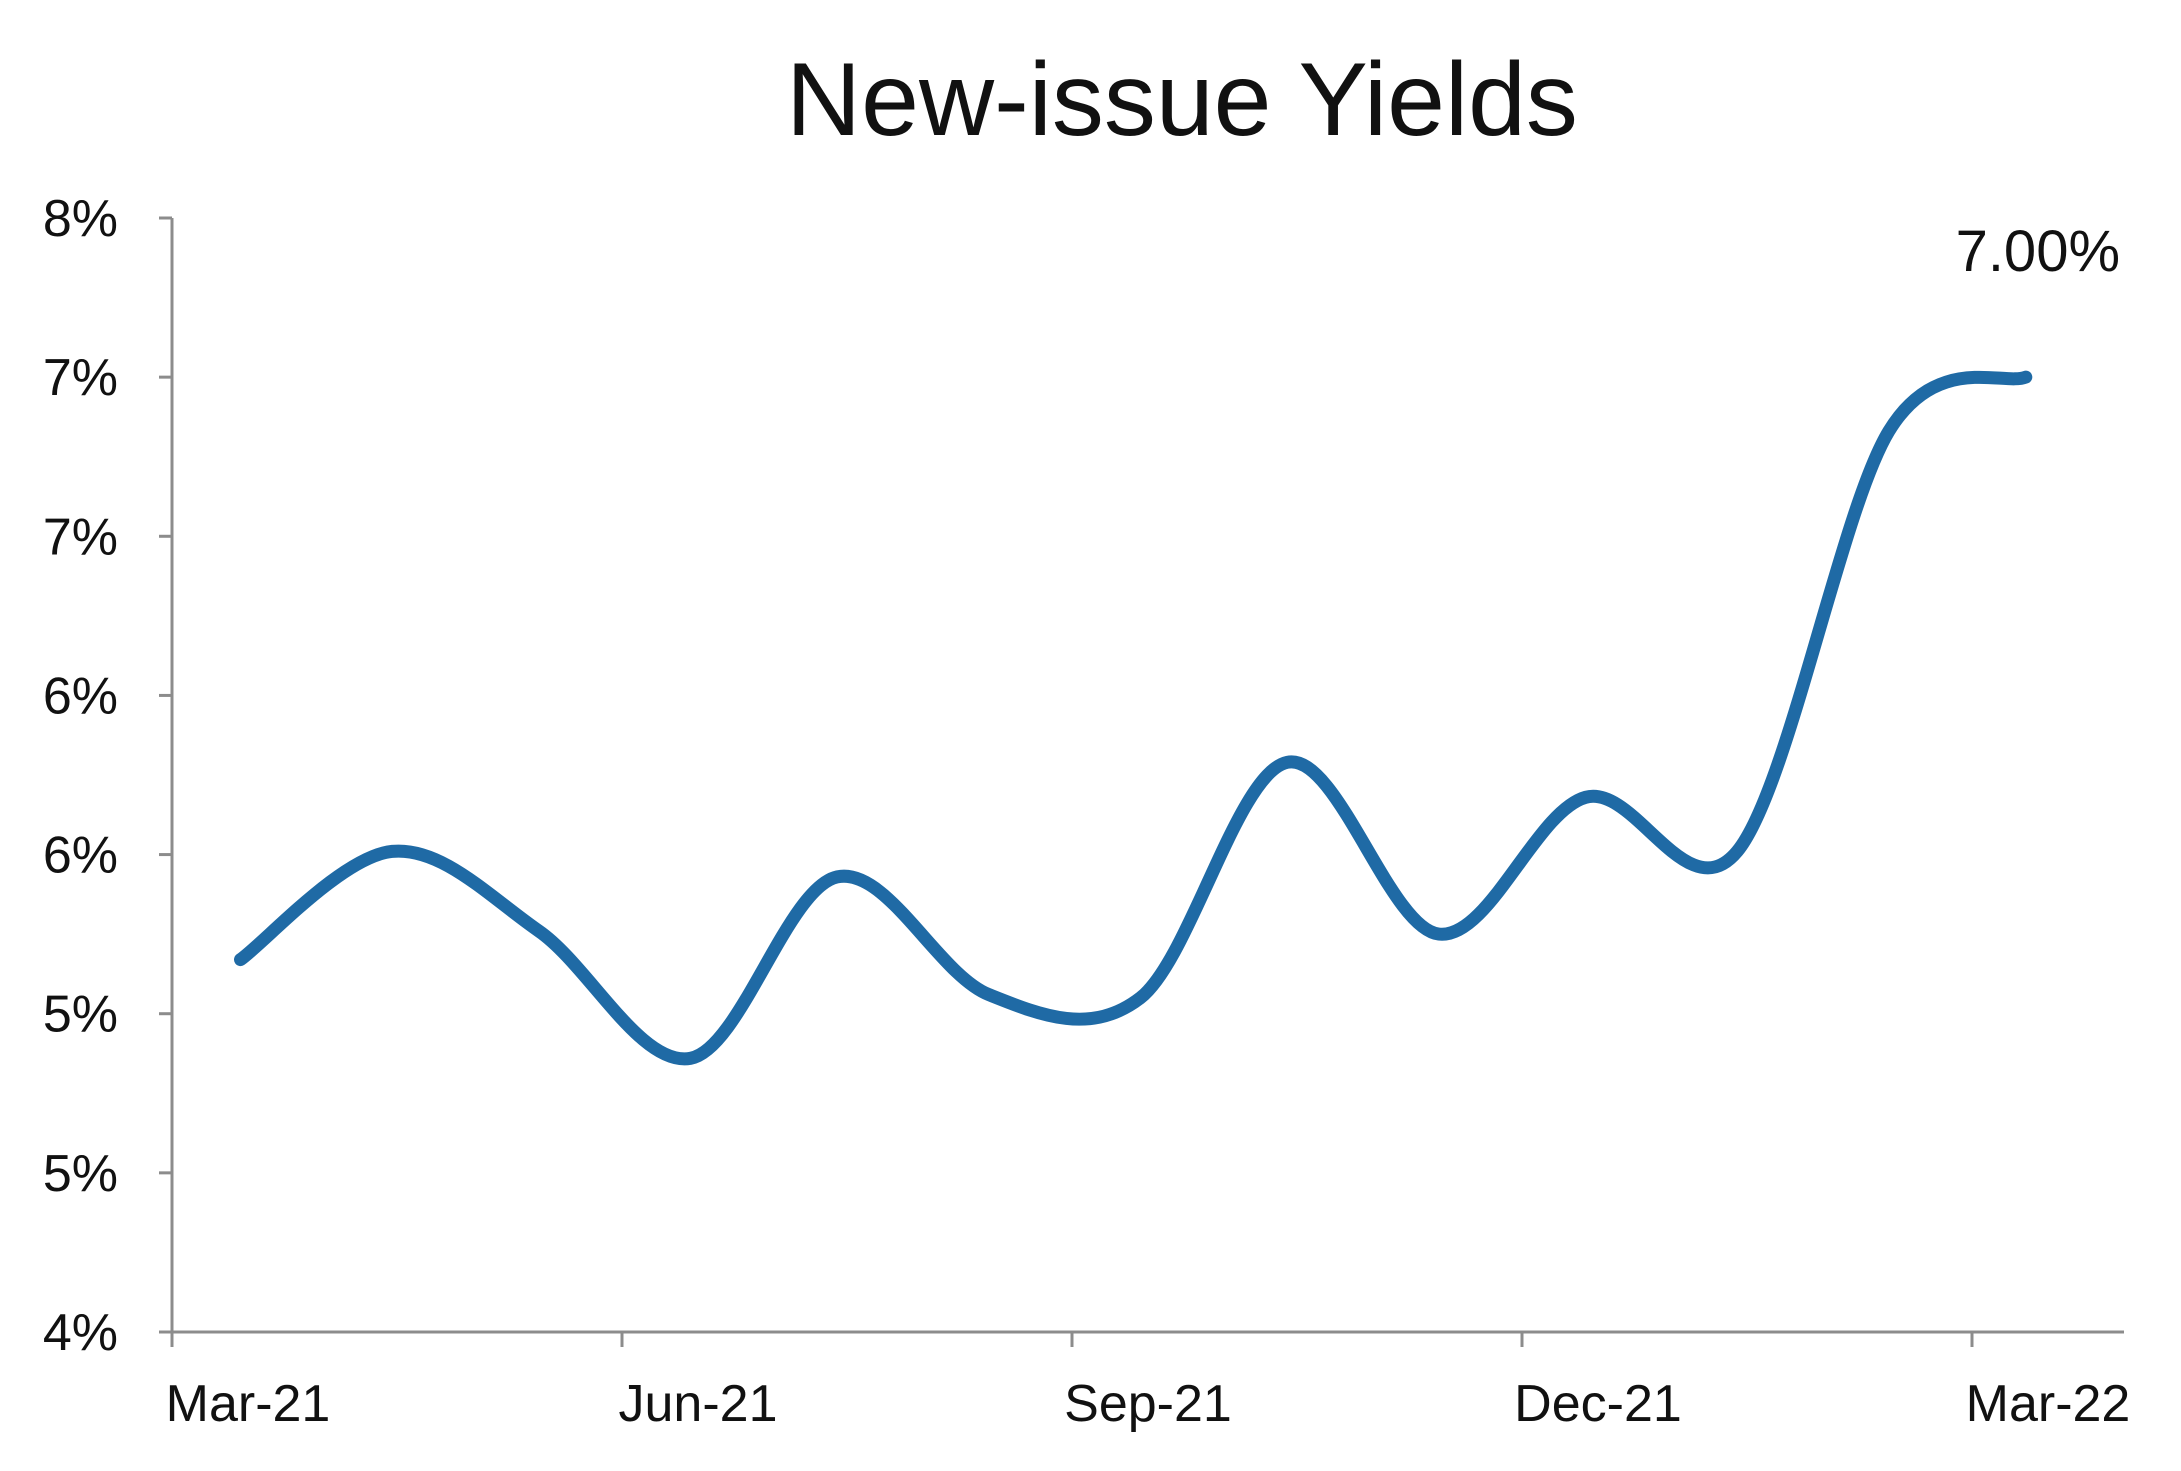 Image resolution: width=2181 pixels, height=1471 pixels. I want to click on y-ticks: 4% 5% 5% 6% 6% 7% 7% 8%, so click(107, 776).